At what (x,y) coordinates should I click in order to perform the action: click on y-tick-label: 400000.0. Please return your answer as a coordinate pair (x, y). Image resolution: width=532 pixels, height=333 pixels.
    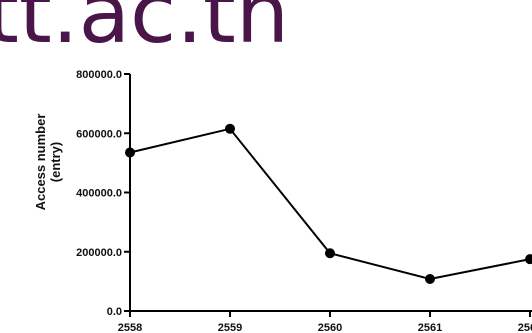
    Looking at the image, I should click on (99, 194).